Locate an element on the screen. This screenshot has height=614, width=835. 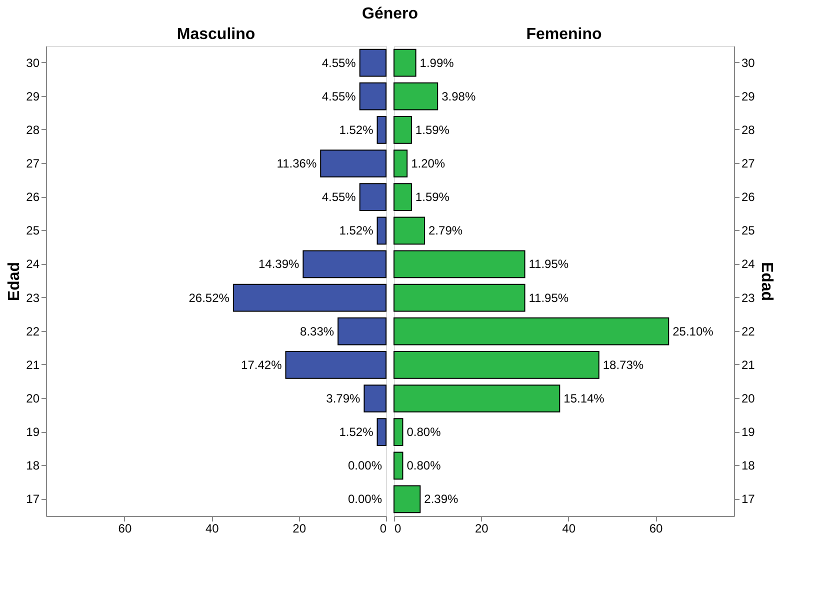
annotation: 8.33% is located at coordinates (317, 331).